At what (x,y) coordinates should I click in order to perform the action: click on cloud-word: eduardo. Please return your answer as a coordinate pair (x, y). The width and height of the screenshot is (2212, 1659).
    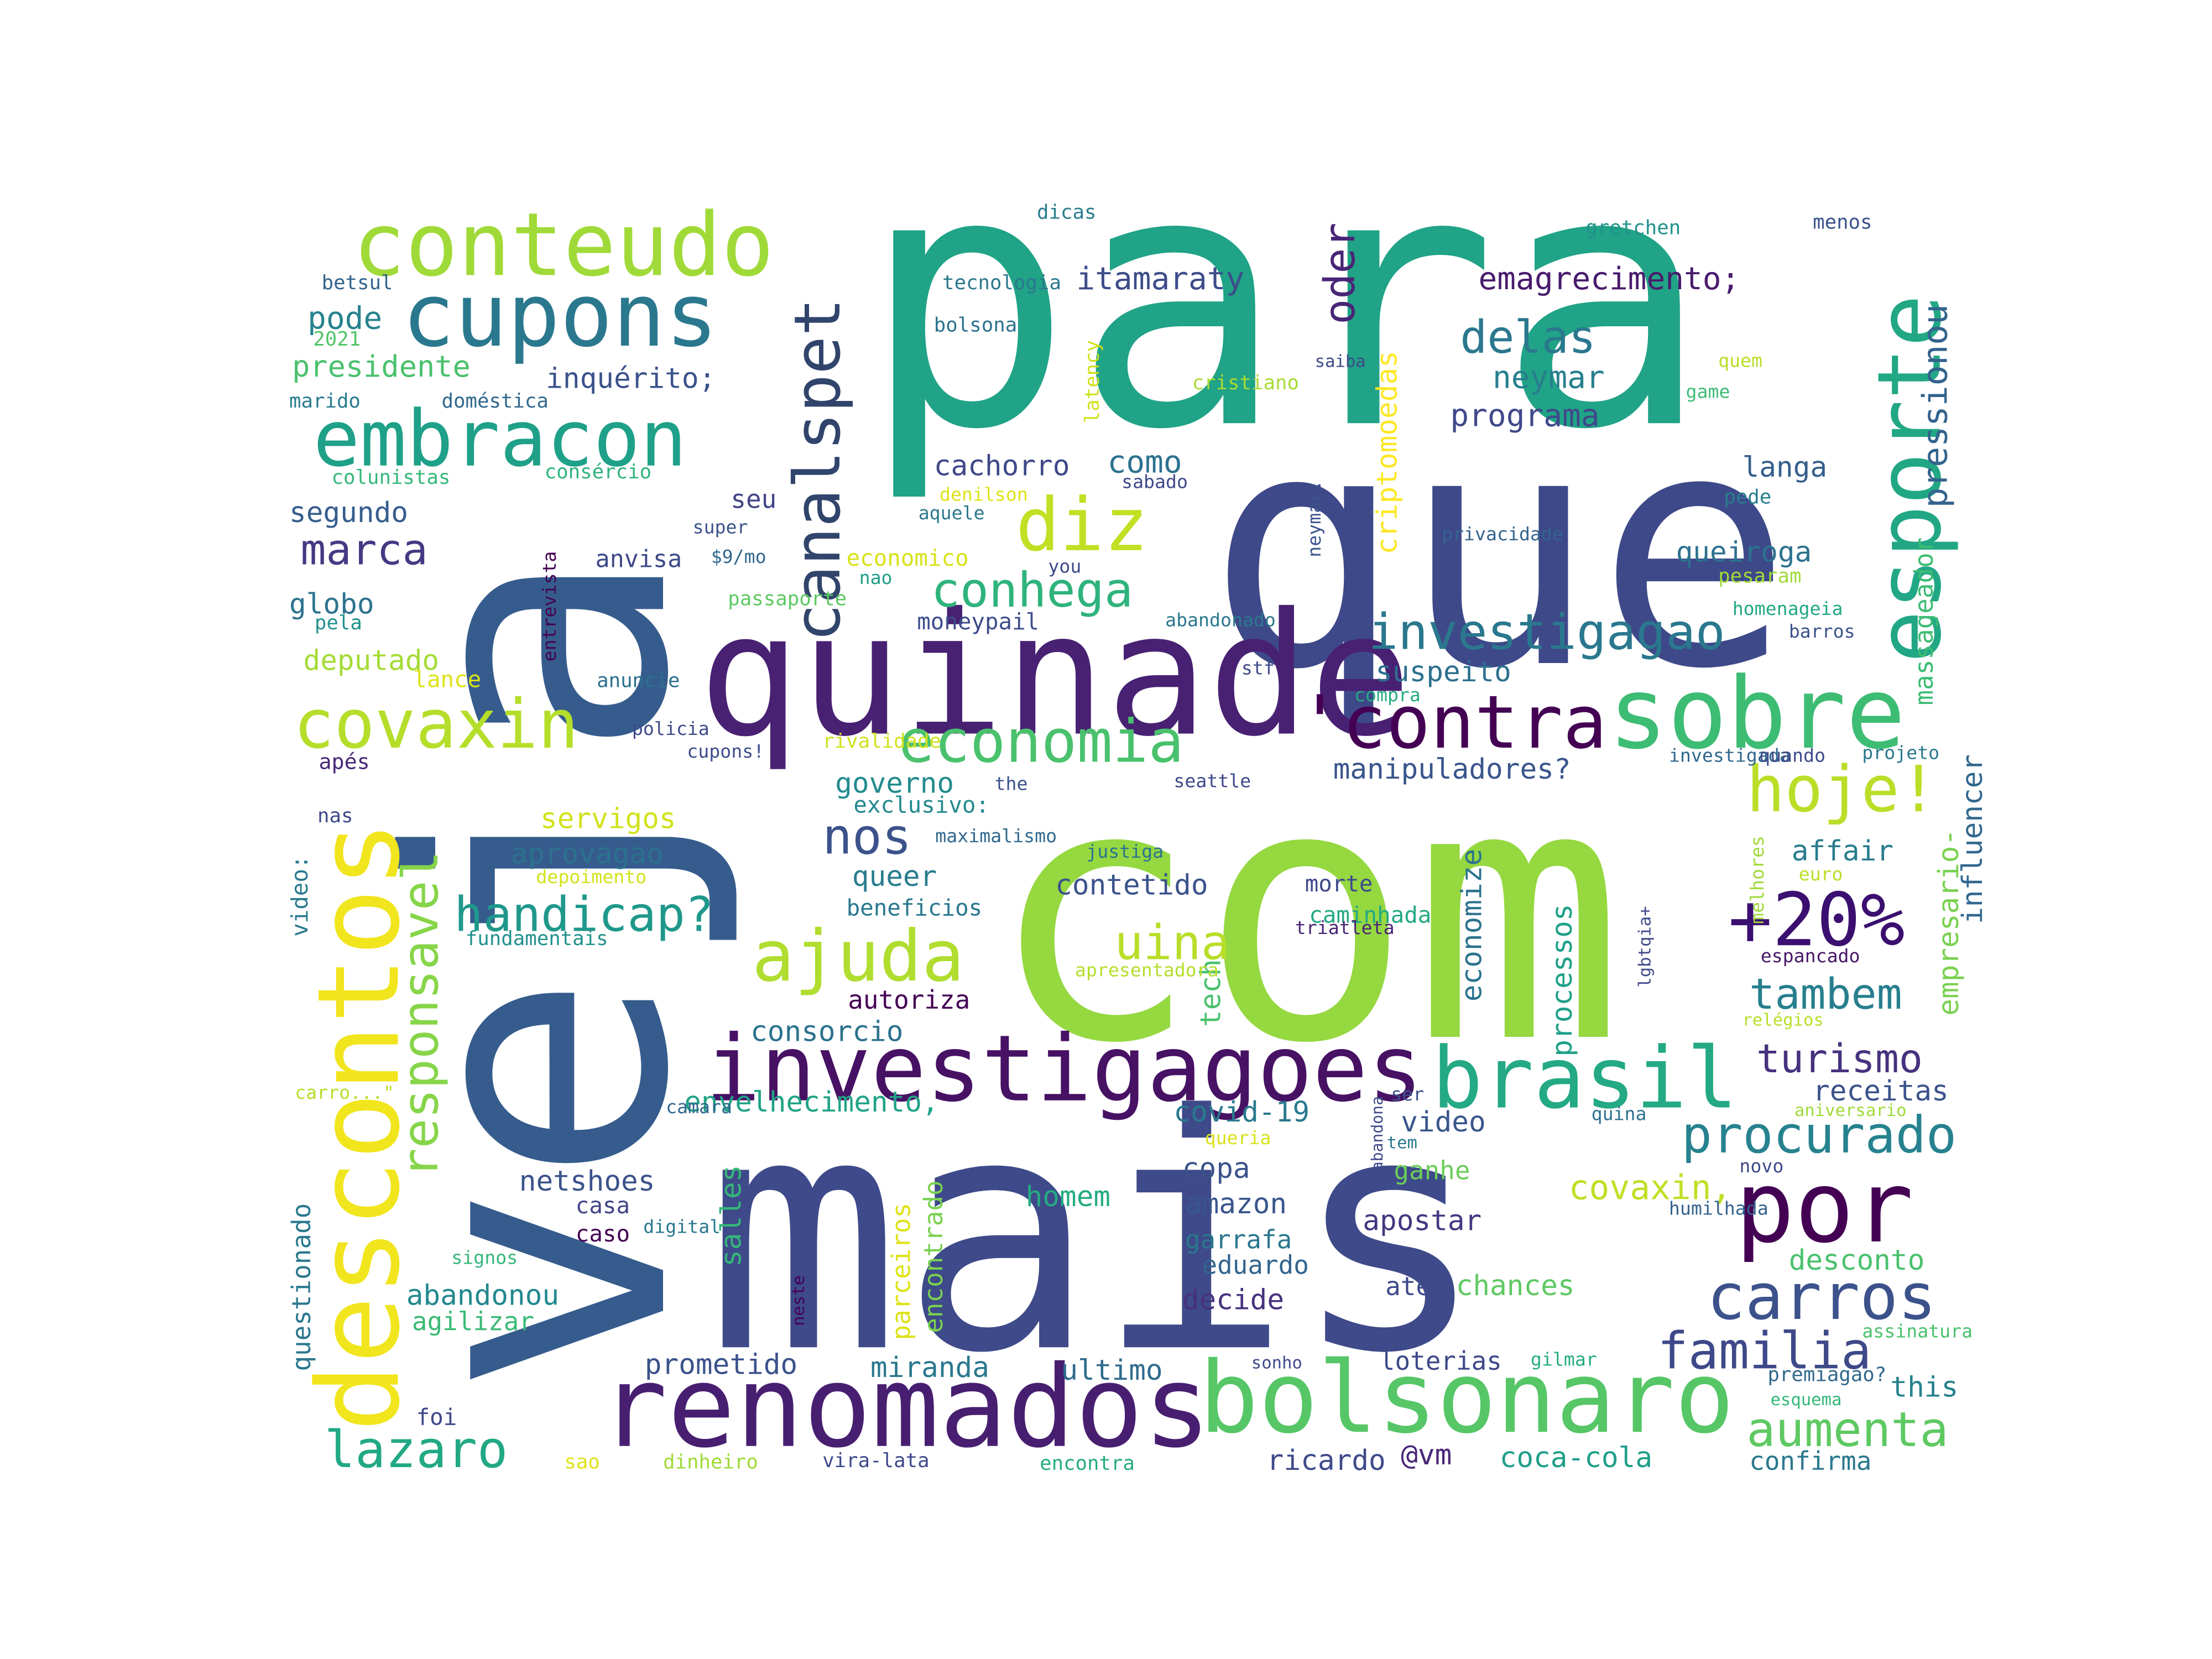
    Looking at the image, I should click on (1256, 1265).